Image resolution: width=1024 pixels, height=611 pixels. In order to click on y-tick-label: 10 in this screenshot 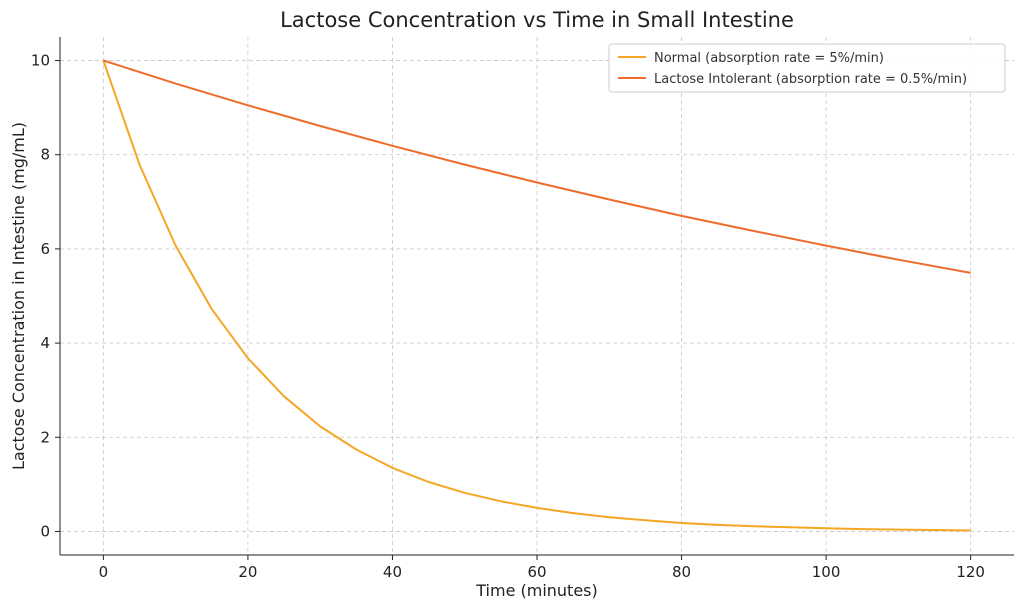, I will do `click(40, 61)`.